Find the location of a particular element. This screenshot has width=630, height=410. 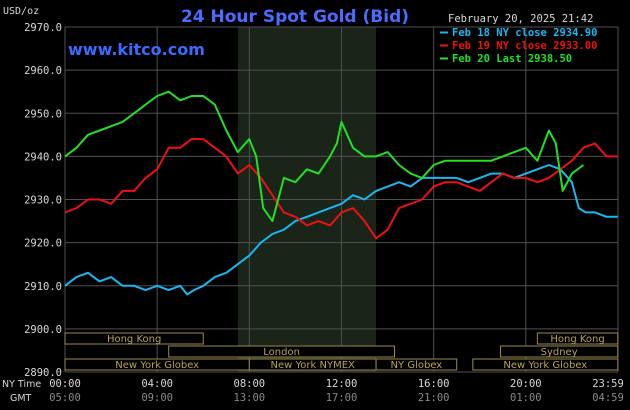

session-label: London is located at coordinates (281, 352).